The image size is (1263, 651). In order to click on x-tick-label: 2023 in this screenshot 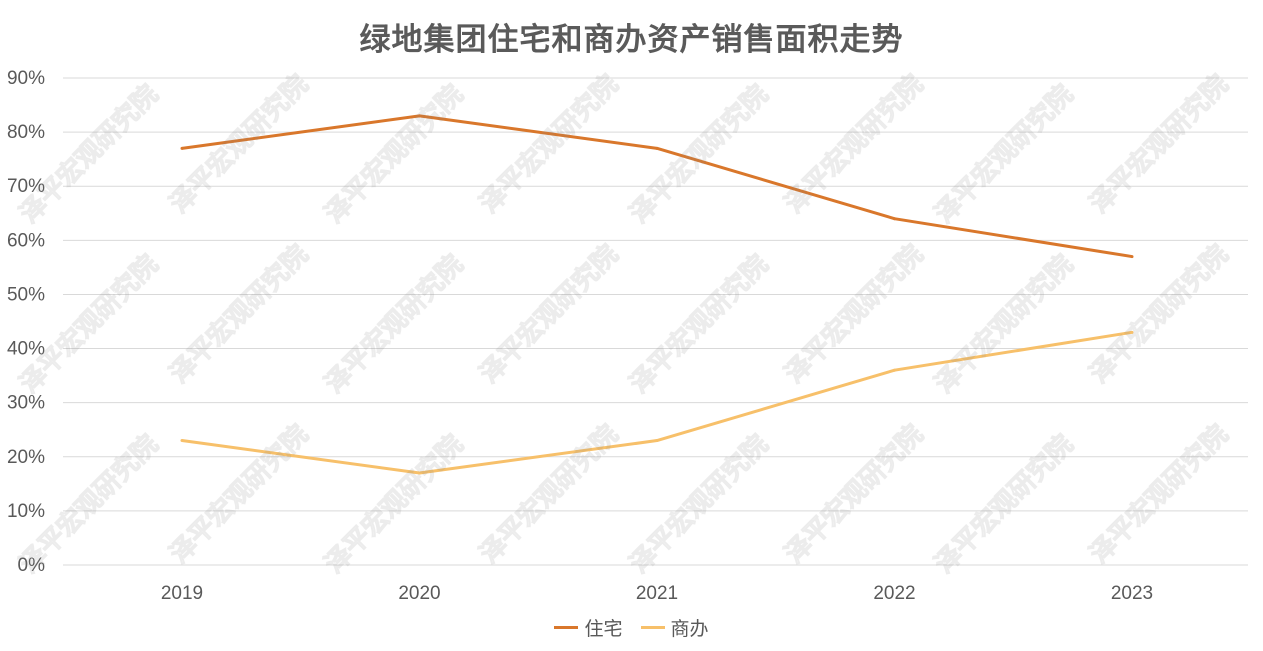, I will do `click(1132, 593)`.